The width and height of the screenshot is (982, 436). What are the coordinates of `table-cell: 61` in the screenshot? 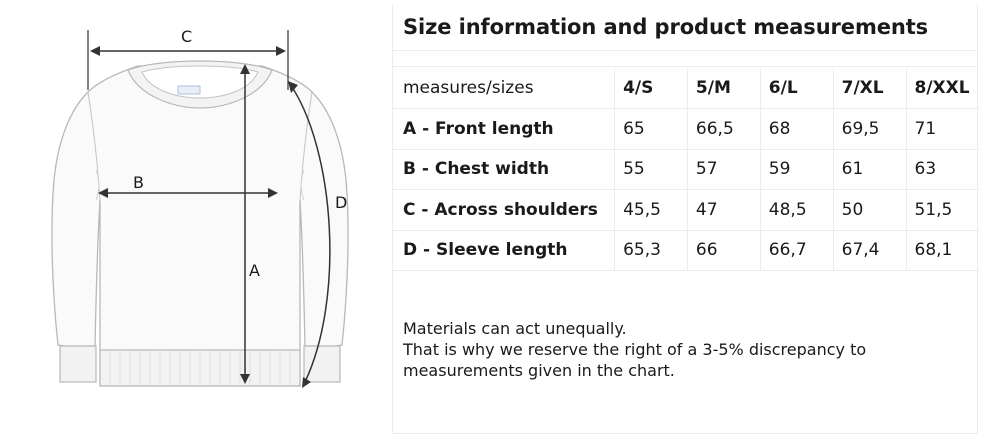 It's located at (869, 169).